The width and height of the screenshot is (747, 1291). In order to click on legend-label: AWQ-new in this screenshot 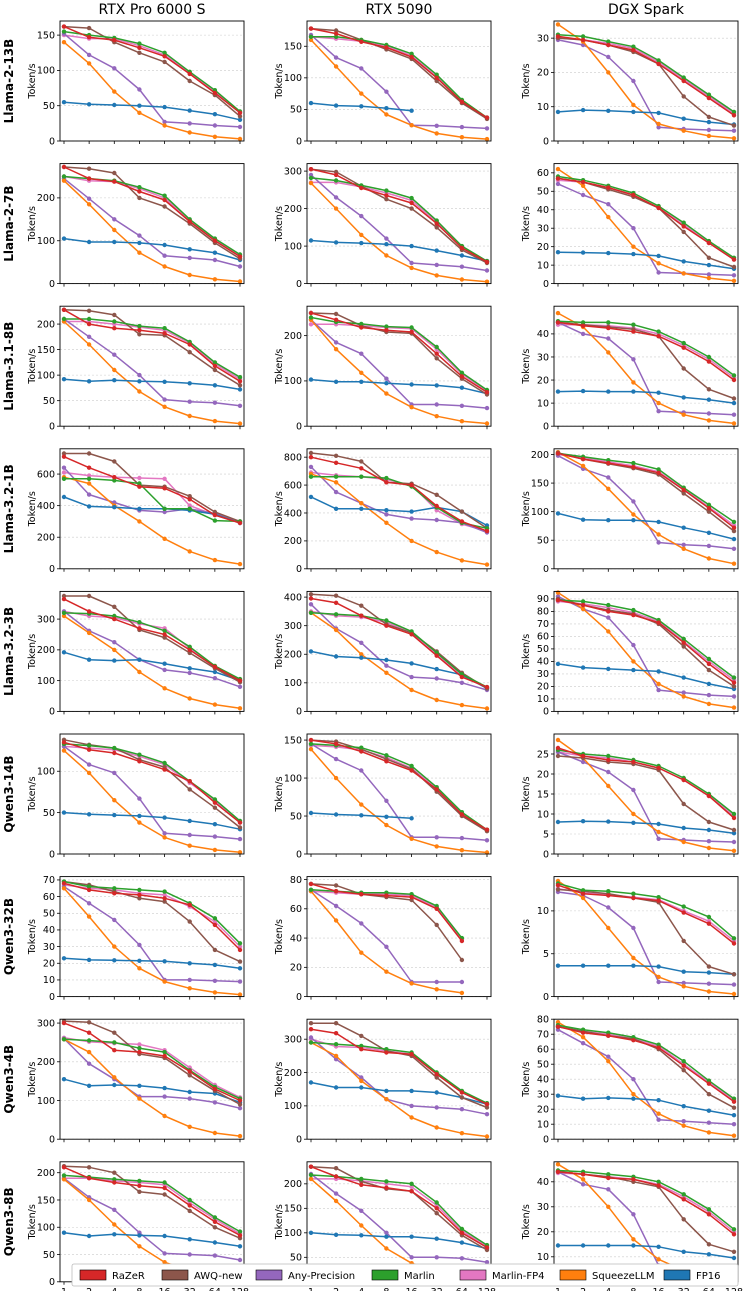, I will do `click(218, 1276)`.